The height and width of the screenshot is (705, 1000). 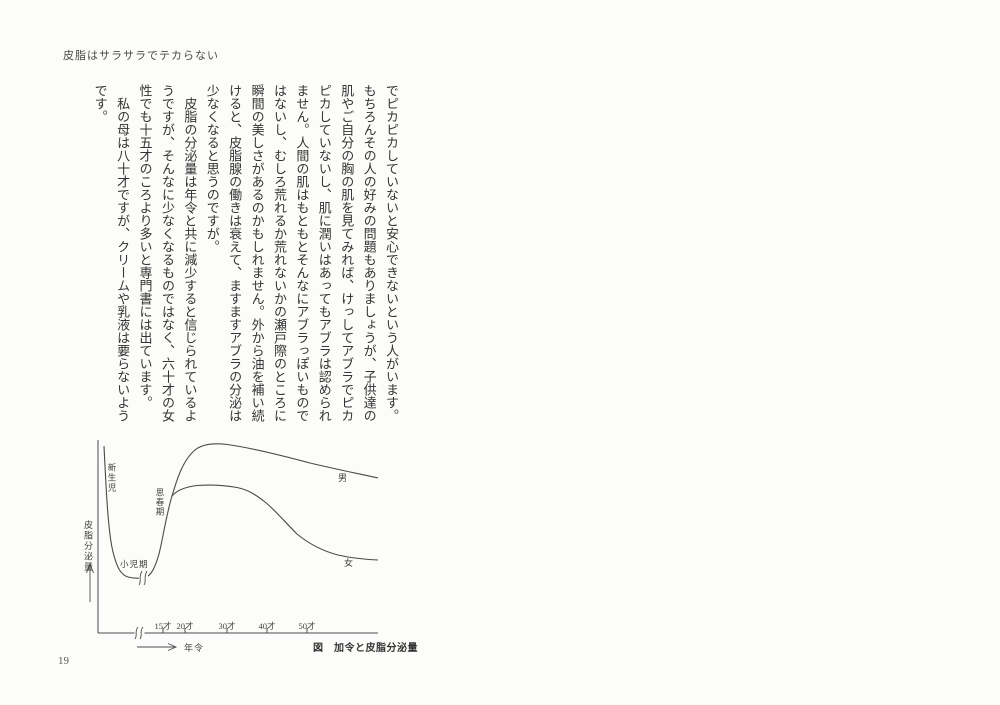 What do you see at coordinates (88, 546) in the screenshot?
I see `y-axis-label: 皮脂分泌量` at bounding box center [88, 546].